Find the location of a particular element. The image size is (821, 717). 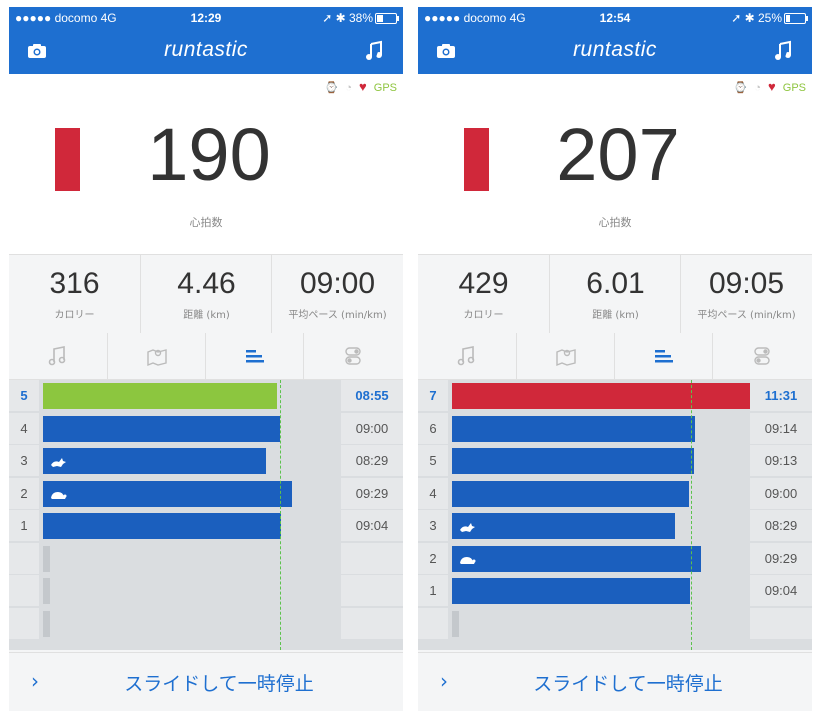

slide-to-pause-label: スライドして一時停止 is located at coordinates (628, 684).